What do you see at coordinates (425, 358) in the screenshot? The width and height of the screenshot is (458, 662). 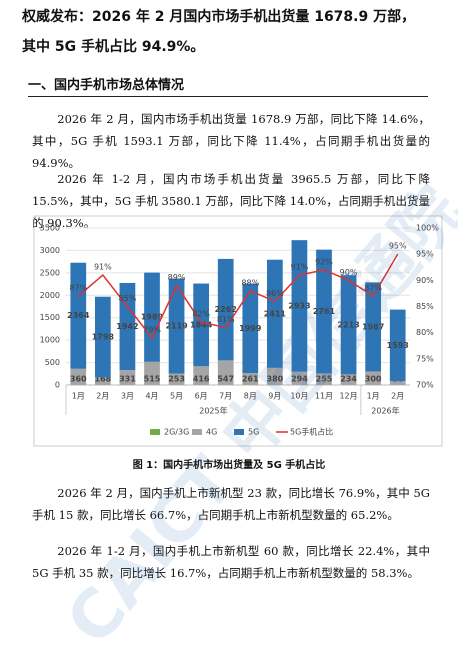 I see `y2-tick-label: 75%` at bounding box center [425, 358].